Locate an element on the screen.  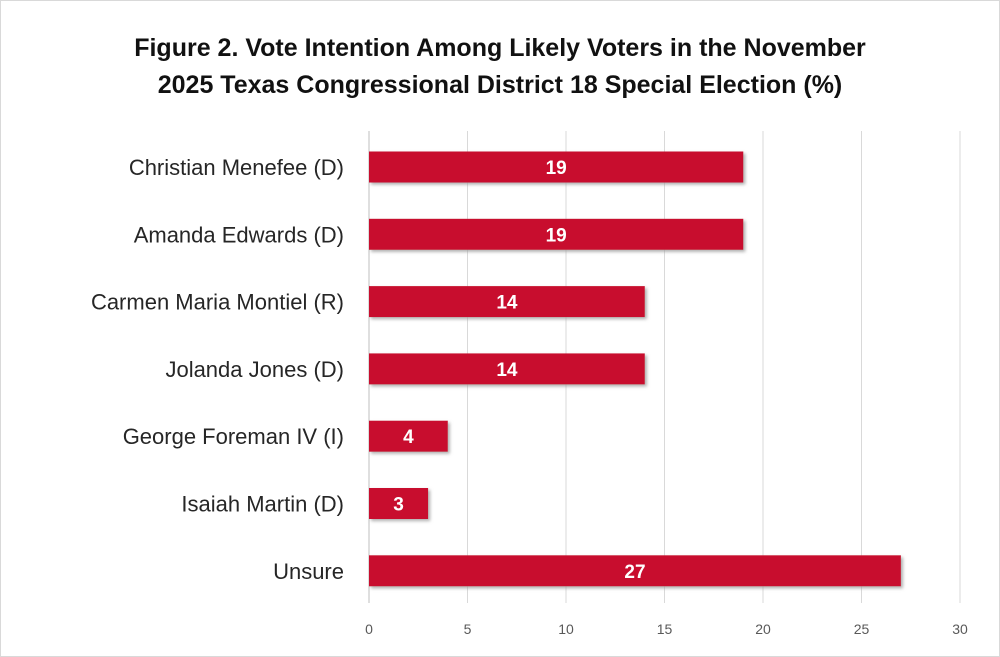
category-label: Unsure is located at coordinates (308, 571).